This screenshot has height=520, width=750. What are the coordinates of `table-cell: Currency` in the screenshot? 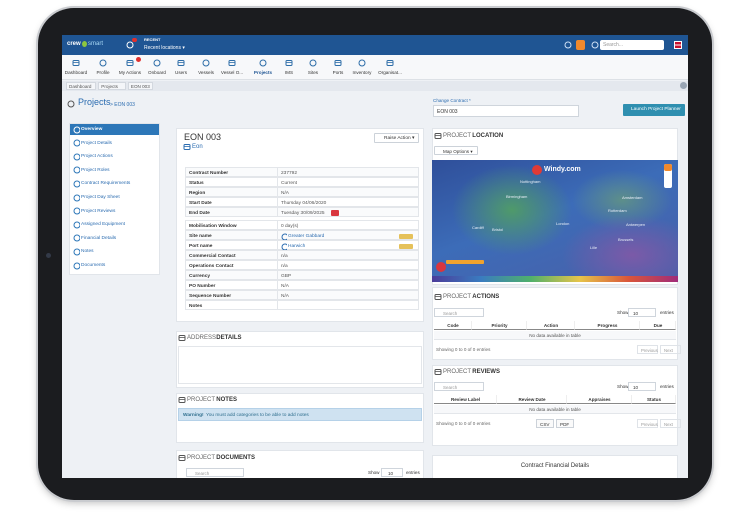 It's located at (231, 275).